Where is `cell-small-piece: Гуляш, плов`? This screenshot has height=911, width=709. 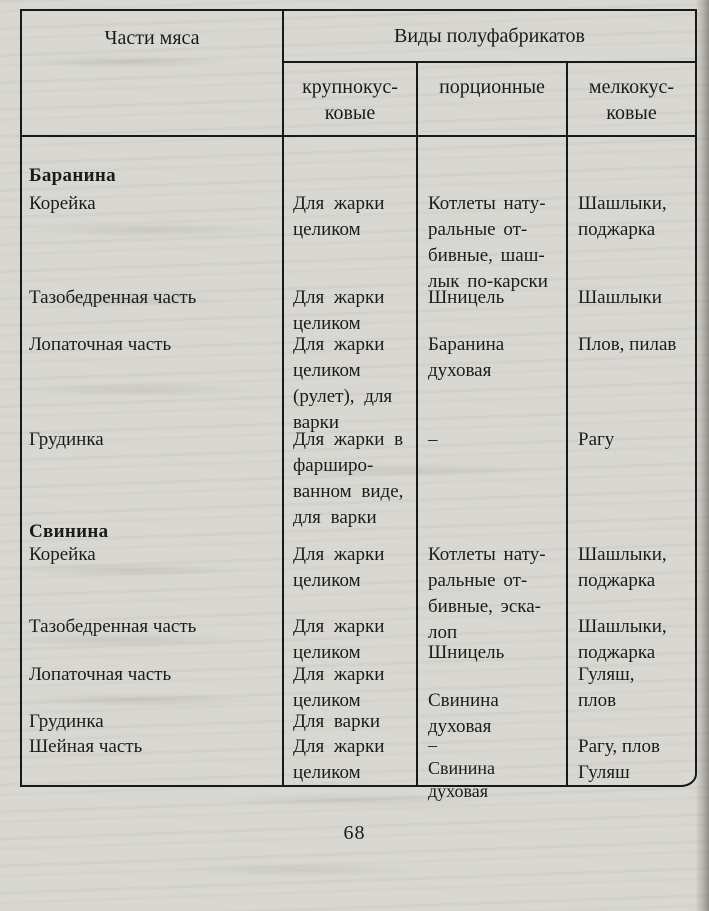 cell-small-piece: Гуляш, плов is located at coordinates (606, 687).